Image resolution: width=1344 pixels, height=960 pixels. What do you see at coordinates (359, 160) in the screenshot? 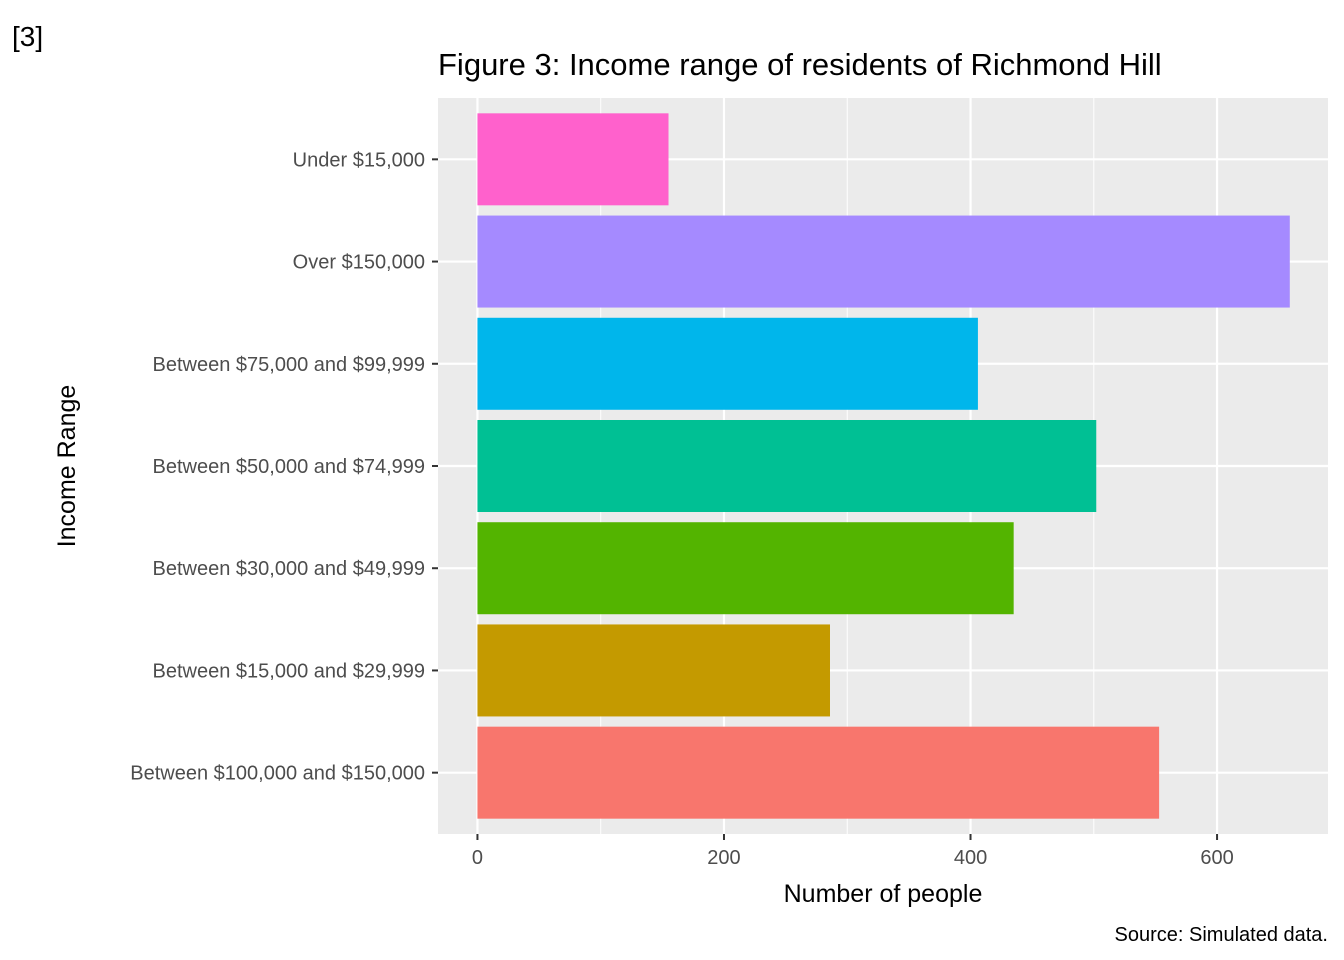
I see `y-tick-label: Under $15,000` at bounding box center [359, 160].